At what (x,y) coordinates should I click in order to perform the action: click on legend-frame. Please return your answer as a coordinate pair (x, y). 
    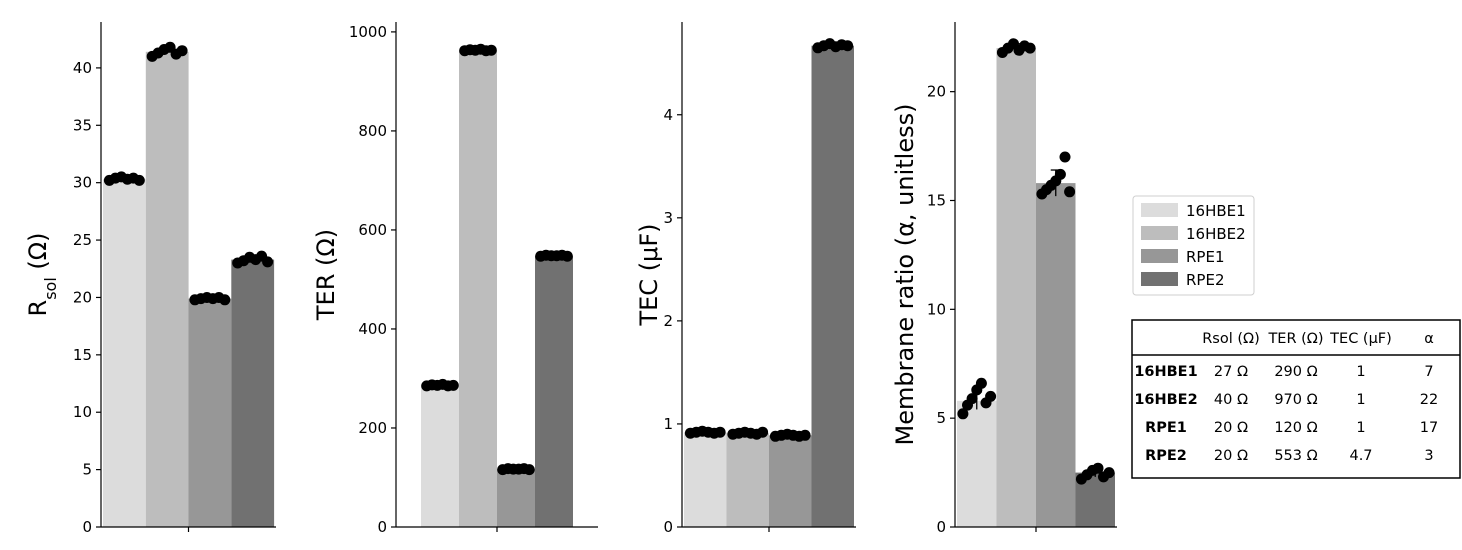
    Looking at the image, I should click on (1193, 245).